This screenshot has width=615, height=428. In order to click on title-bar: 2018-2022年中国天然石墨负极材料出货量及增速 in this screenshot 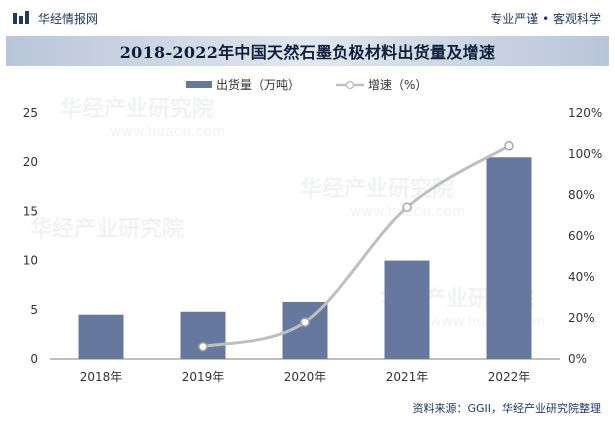, I will do `click(307, 51)`.